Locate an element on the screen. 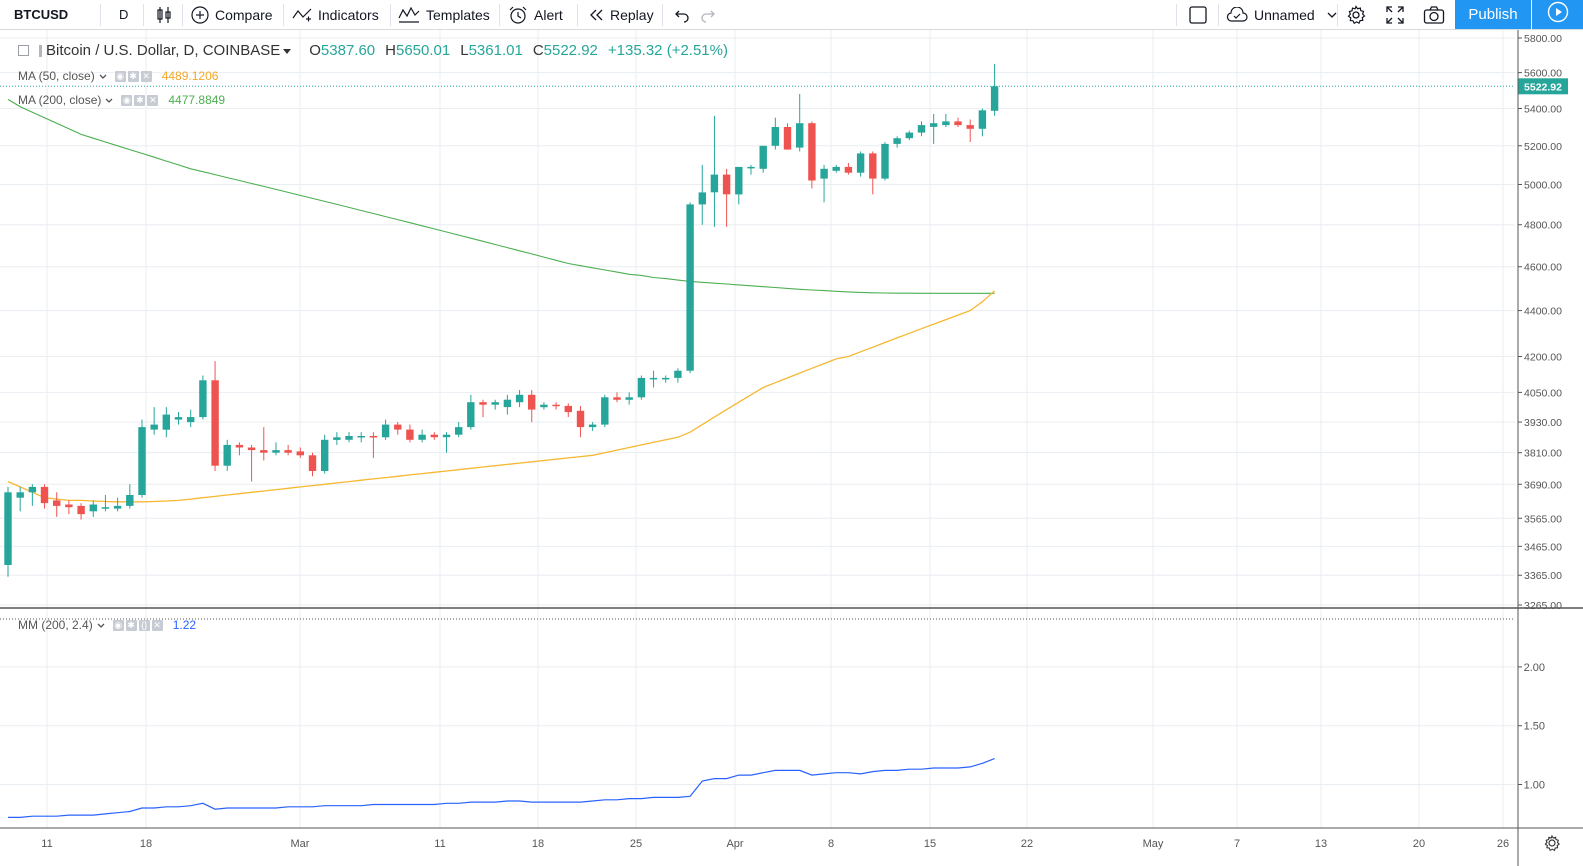 The width and height of the screenshot is (1583, 866). play-circle-icon is located at coordinates (1558, 14).